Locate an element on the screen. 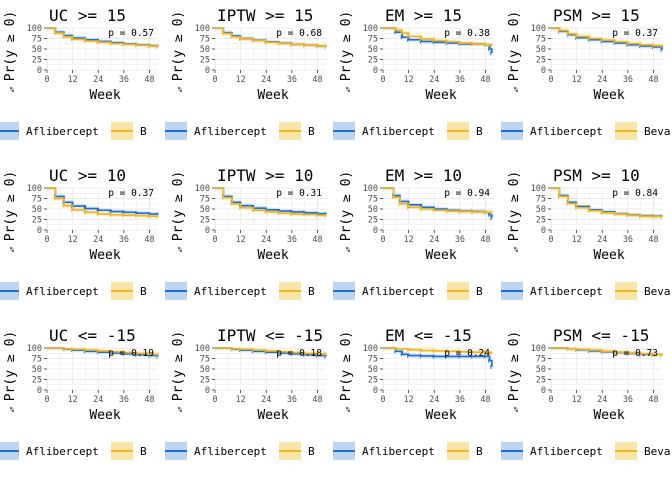 The width and height of the screenshot is (672, 480). p-value-label: p = 0.18 is located at coordinates (299, 353).